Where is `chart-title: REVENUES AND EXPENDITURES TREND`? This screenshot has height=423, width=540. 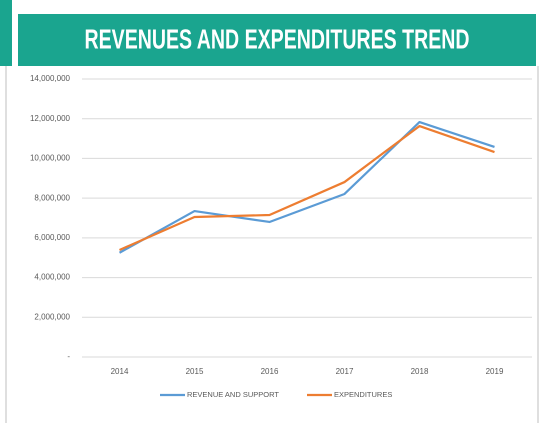
chart-title: REVENUES AND EXPENDITURES TREND is located at coordinates (277, 38).